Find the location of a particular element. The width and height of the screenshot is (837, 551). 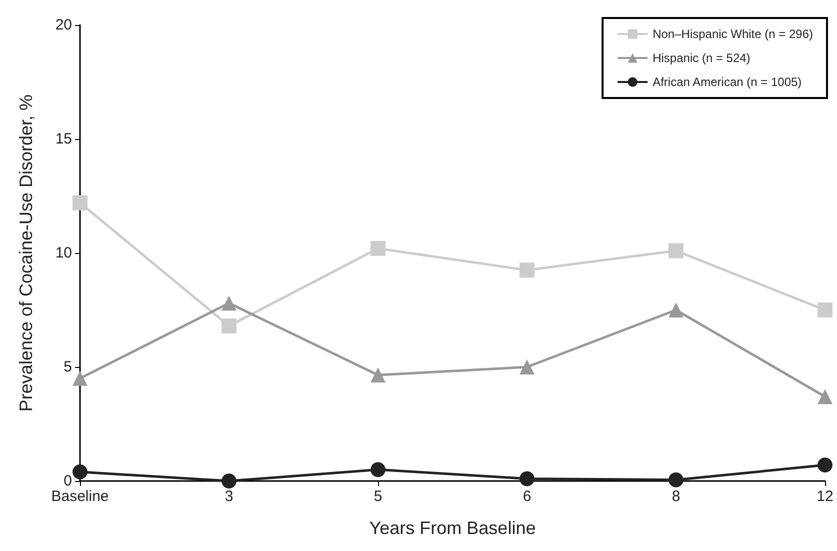

y-tick-label: 15 is located at coordinates (63, 139).